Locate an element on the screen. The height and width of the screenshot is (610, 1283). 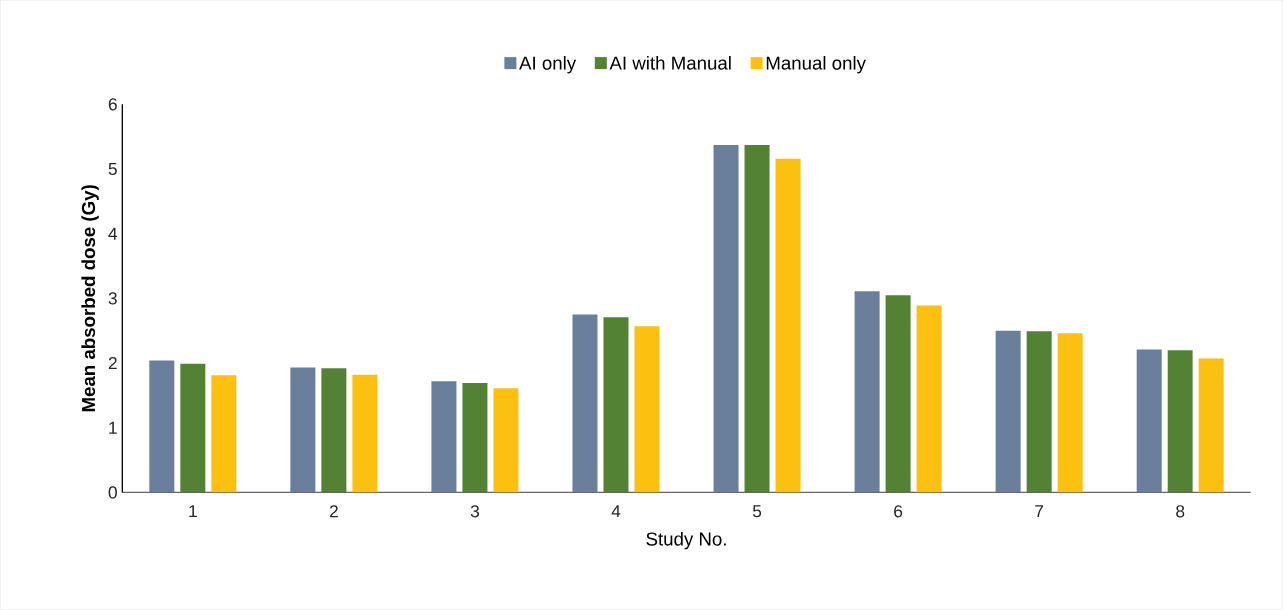
y-tick-label: 3 is located at coordinates (112, 298).